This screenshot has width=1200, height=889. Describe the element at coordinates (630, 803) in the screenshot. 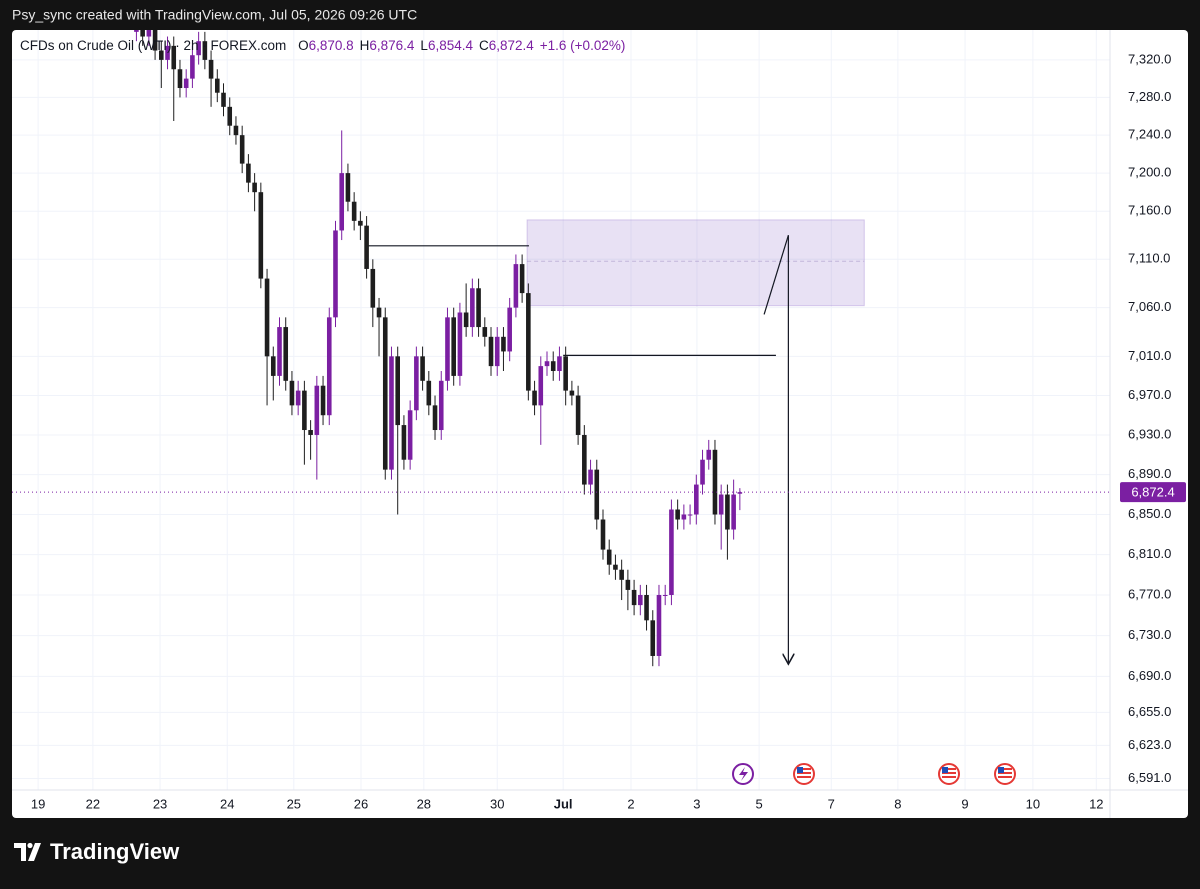

I see `x-tick-label: 2` at that location.